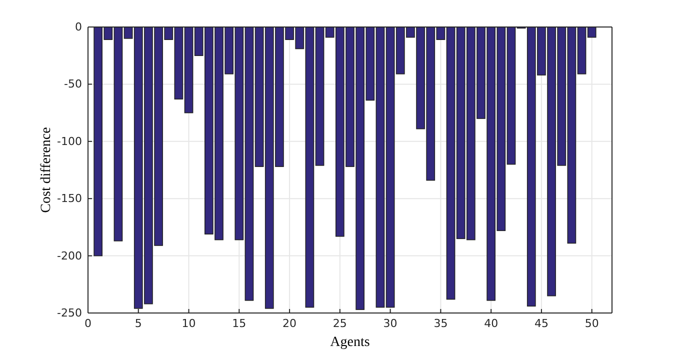 The width and height of the screenshot is (677, 352). I want to click on x-axis-title: Agents, so click(350, 342).